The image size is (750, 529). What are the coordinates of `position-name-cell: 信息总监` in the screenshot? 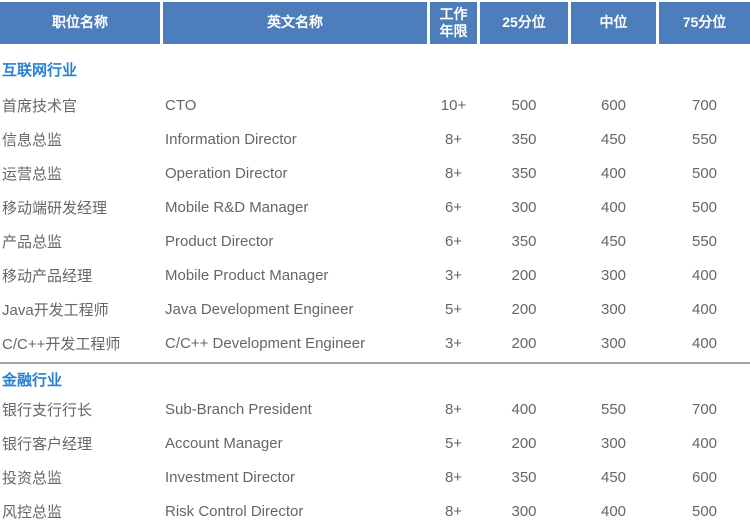 It's located at (32, 140).